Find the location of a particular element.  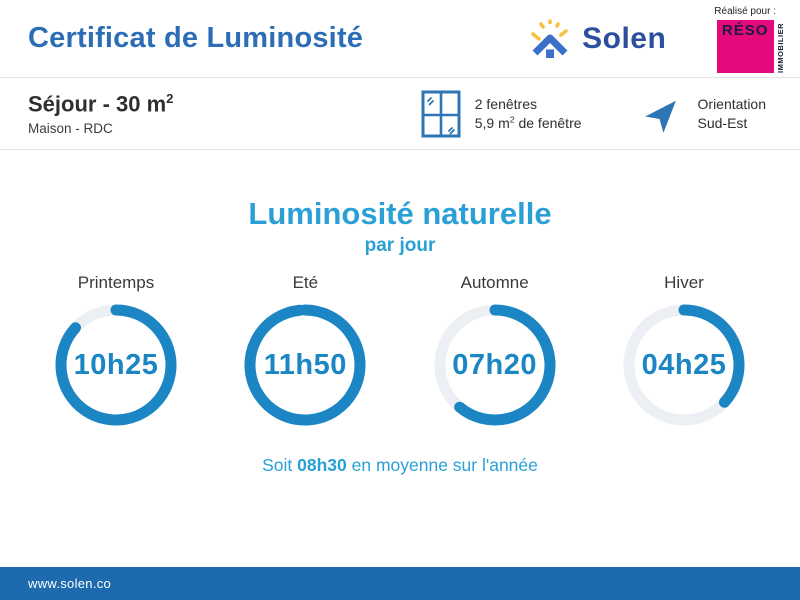

gauge-ring: 04h25 is located at coordinates (684, 365).